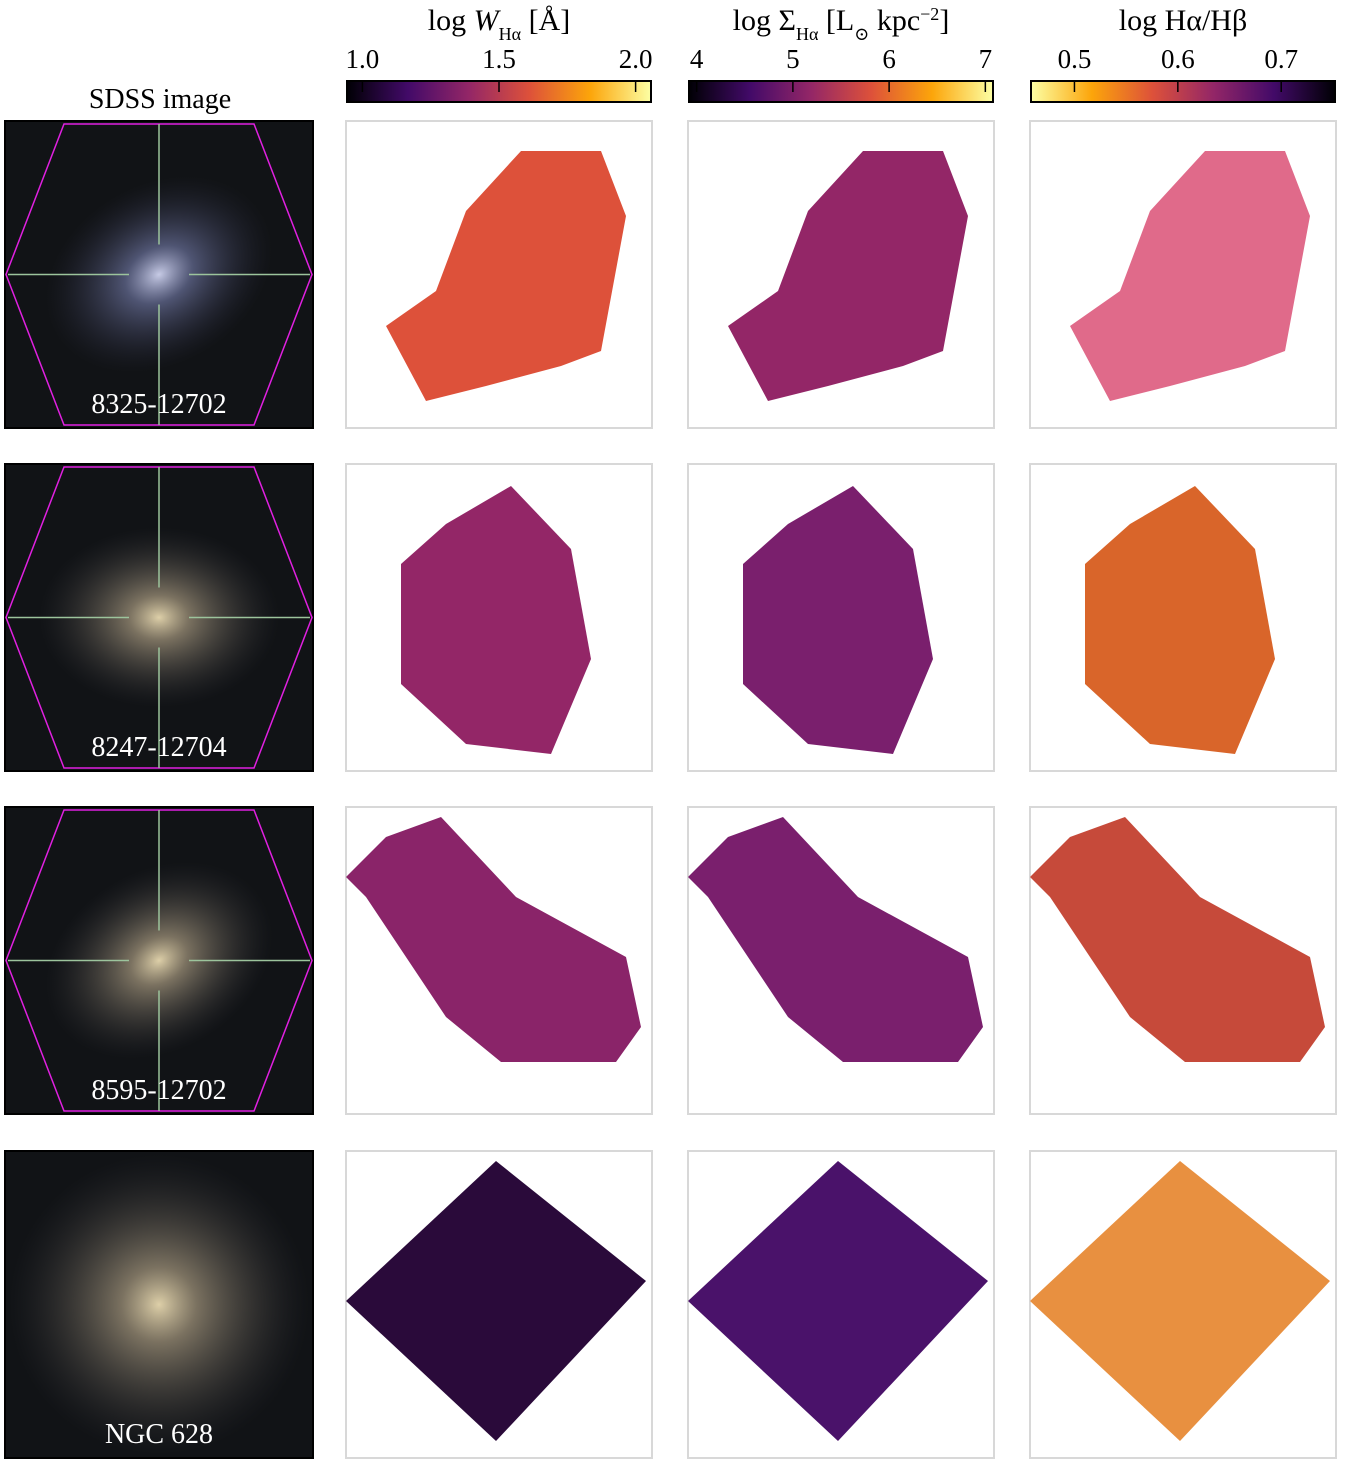  Describe the element at coordinates (158, 404) in the screenshot. I see `galaxy-label: 8325-12702` at that location.